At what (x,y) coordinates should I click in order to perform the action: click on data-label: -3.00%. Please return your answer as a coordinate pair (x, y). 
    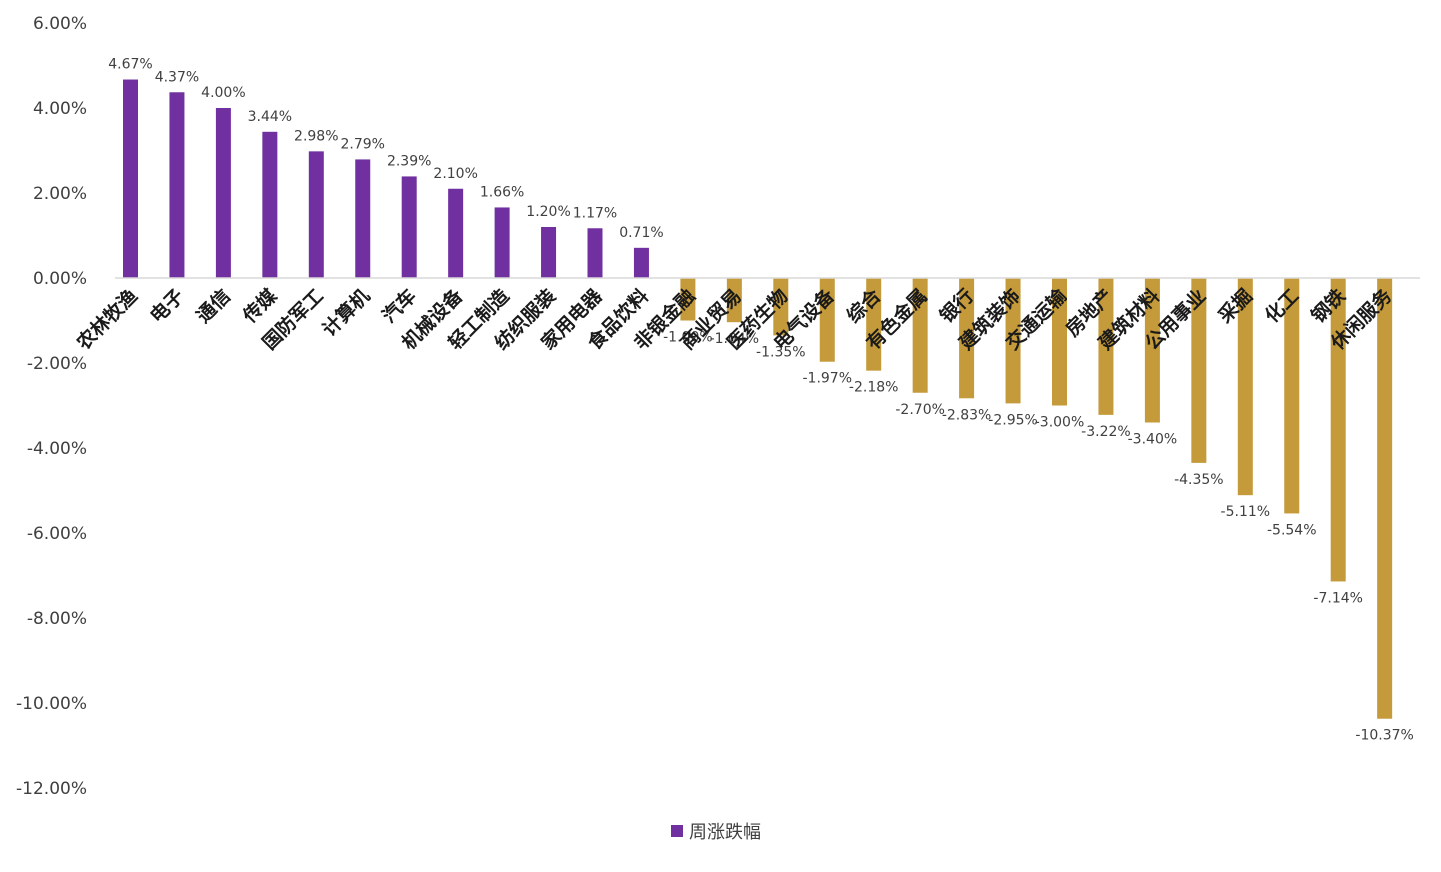
    Looking at the image, I should click on (1060, 423).